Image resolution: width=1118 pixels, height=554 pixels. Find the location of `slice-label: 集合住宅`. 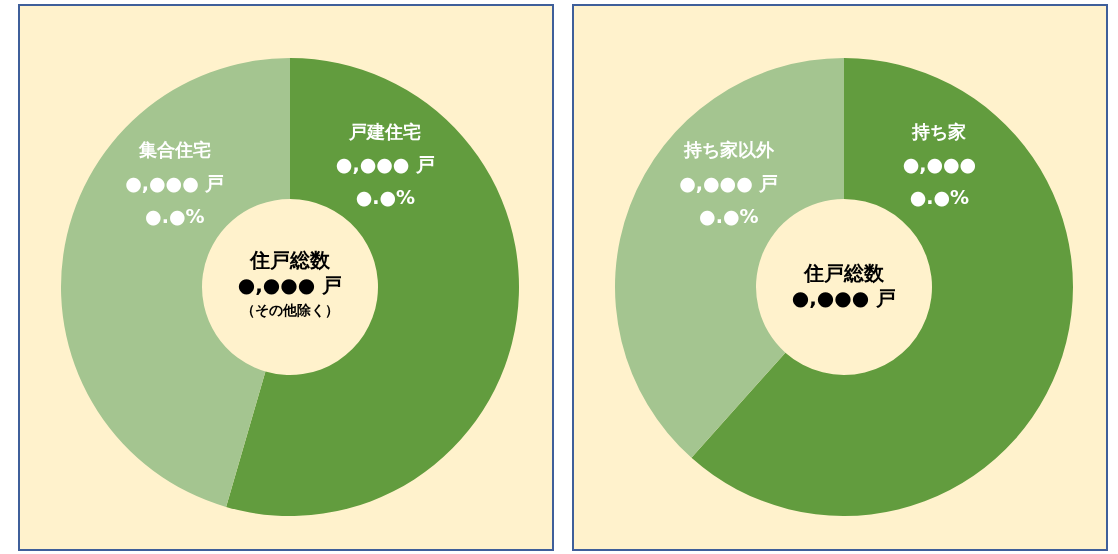

slice-label: 集合住宅 is located at coordinates (174, 150).